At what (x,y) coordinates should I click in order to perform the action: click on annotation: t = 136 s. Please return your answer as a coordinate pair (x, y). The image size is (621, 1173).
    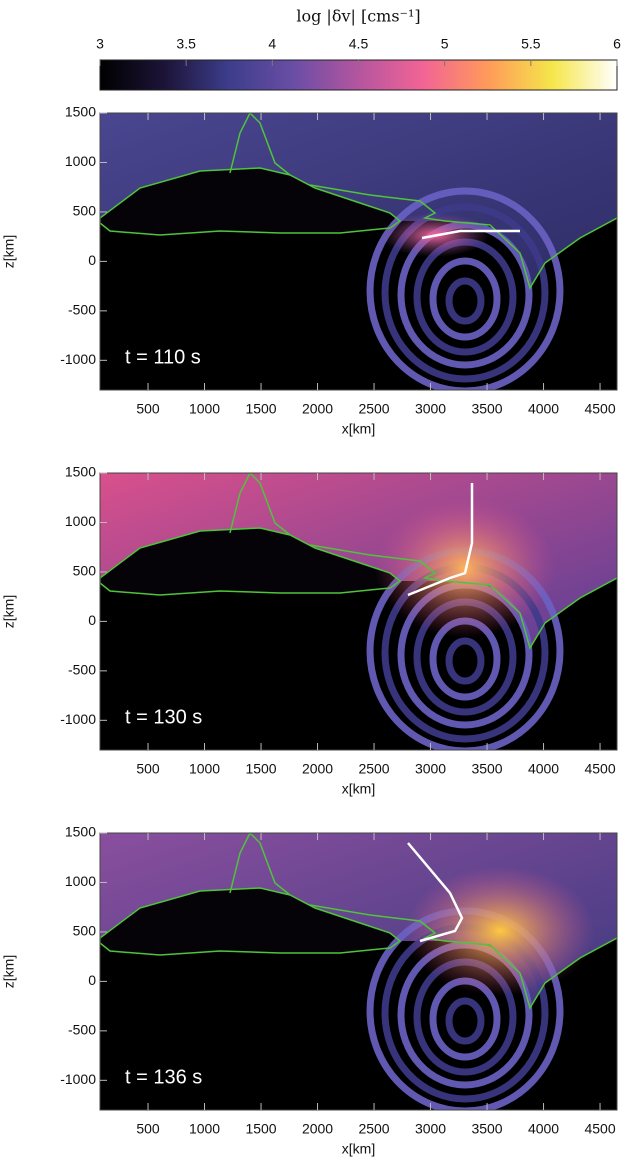
    Looking at the image, I should click on (163, 1077).